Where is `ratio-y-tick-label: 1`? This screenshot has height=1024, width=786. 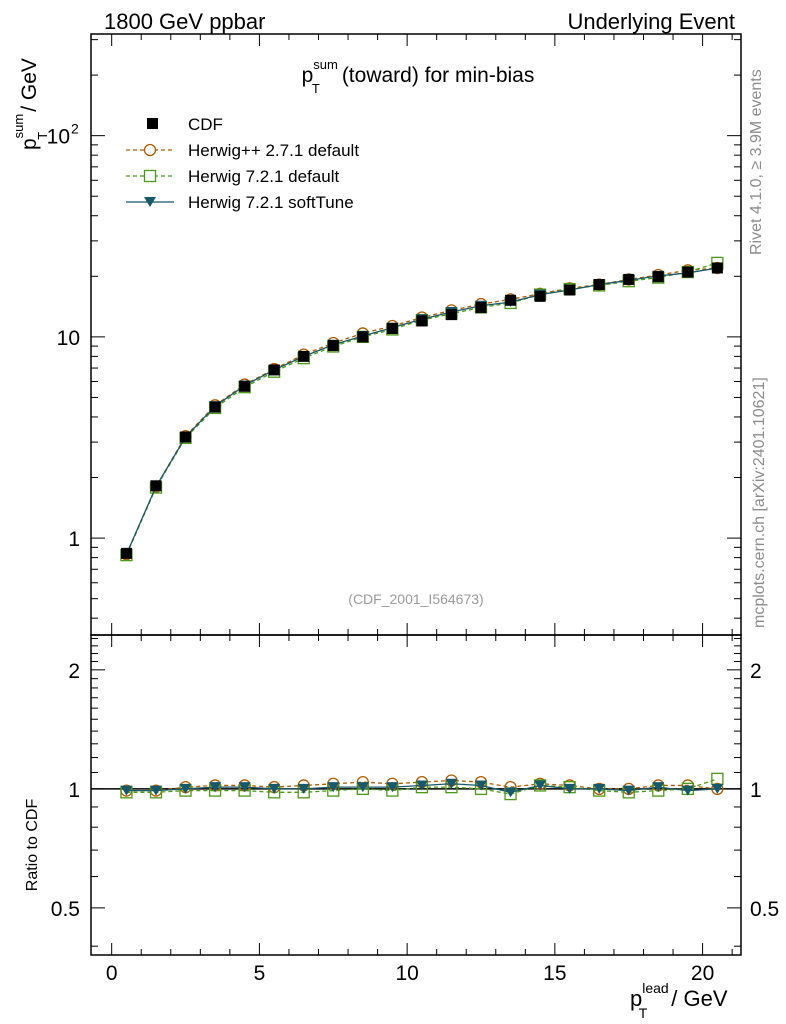
ratio-y-tick-label: 1 is located at coordinates (74, 790).